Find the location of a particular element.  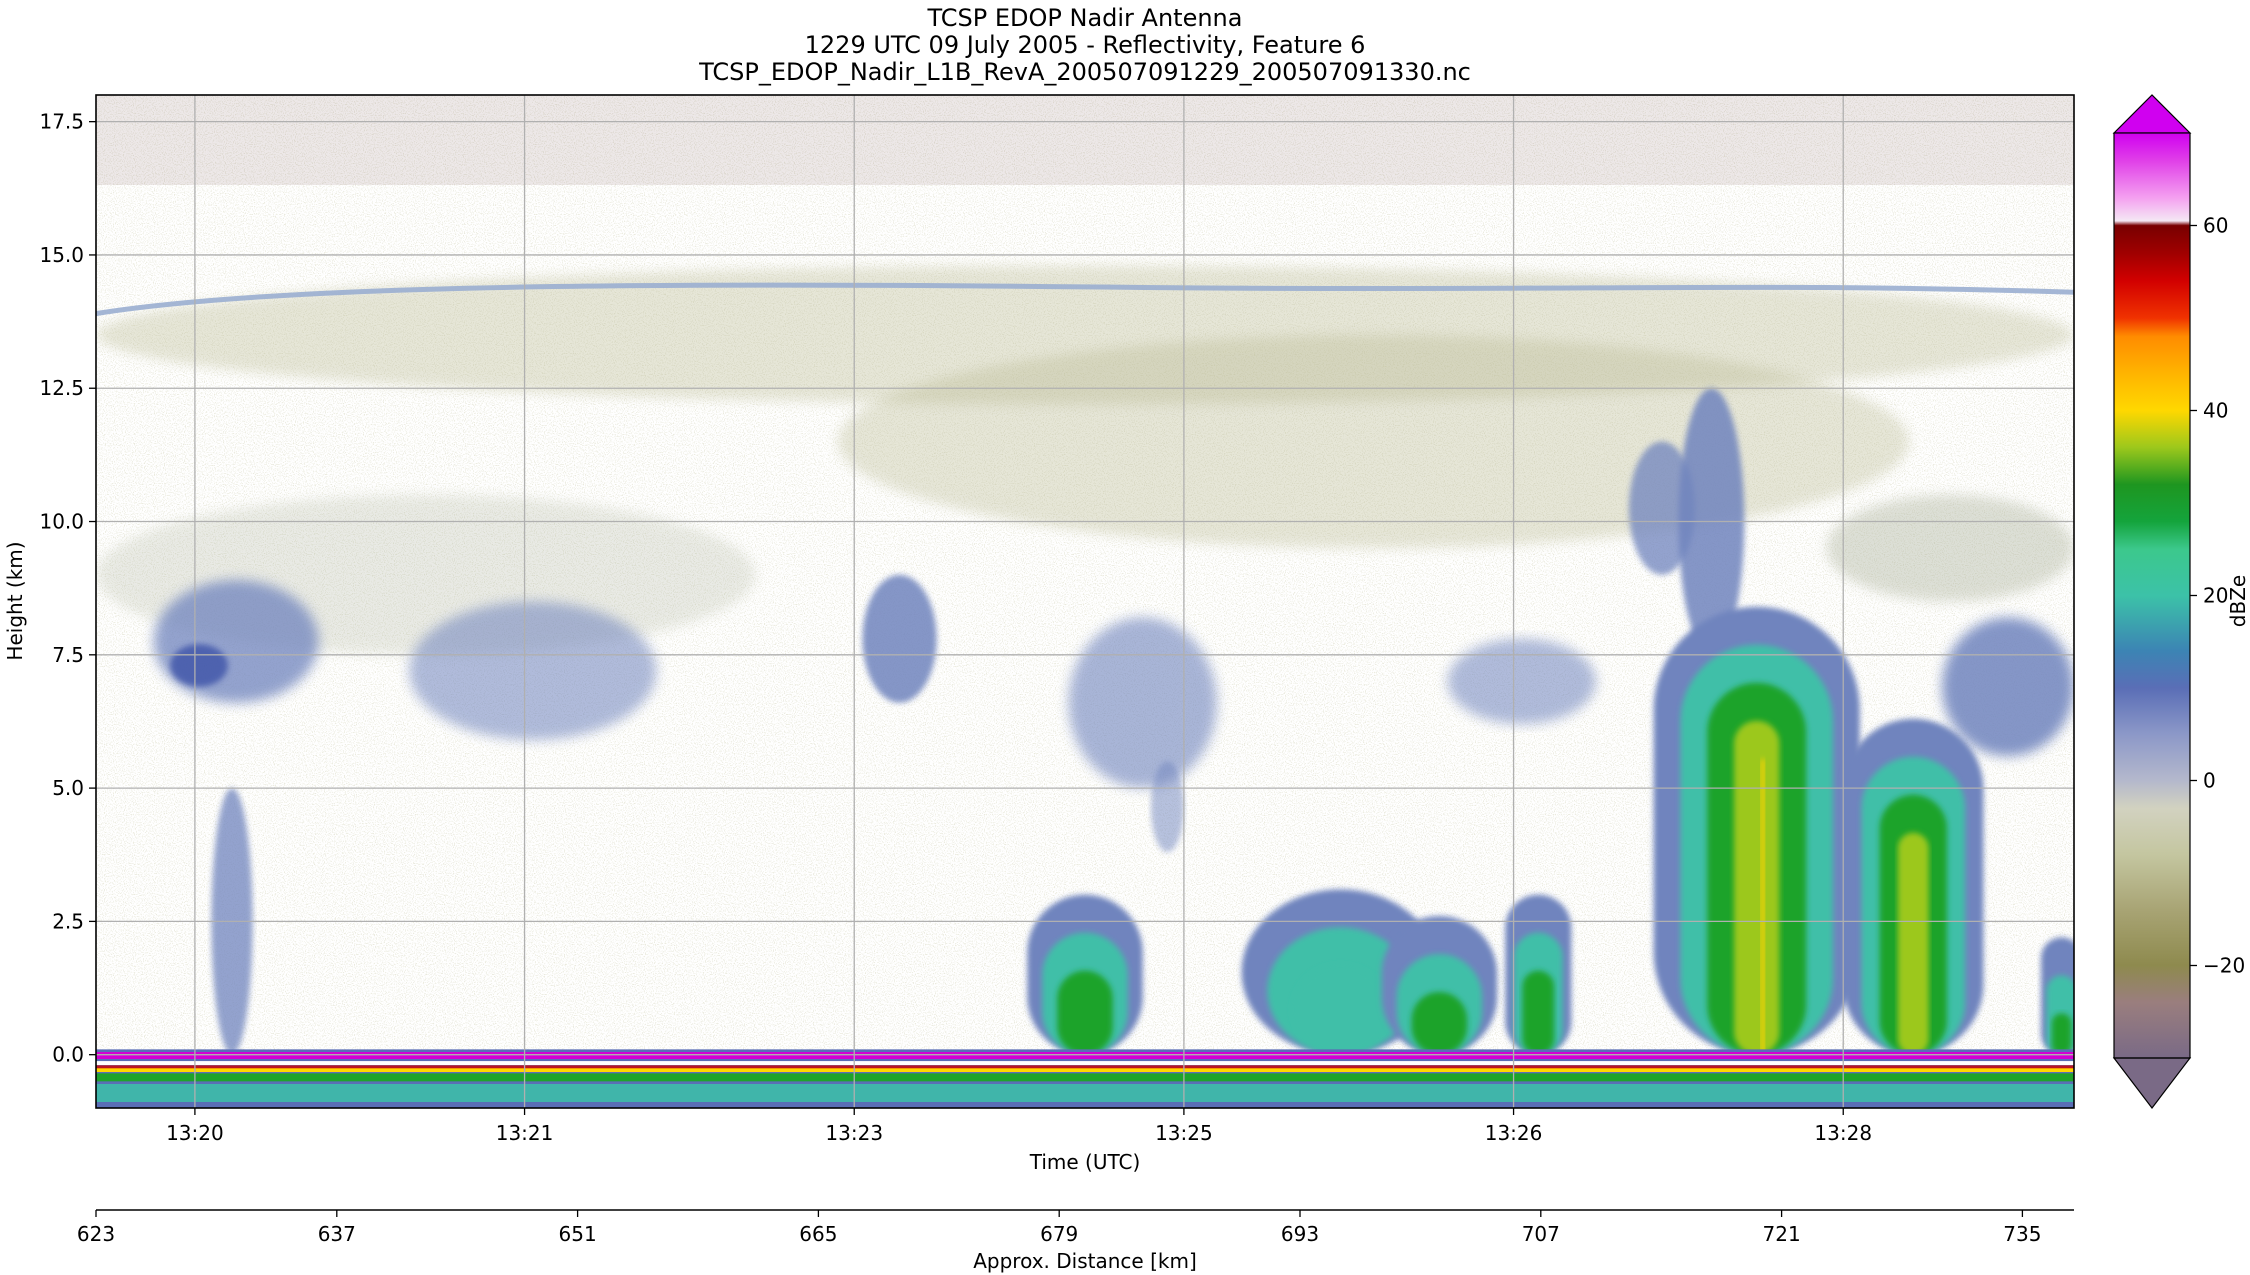

surface-echo-red is located at coordinates (1085, 1067).